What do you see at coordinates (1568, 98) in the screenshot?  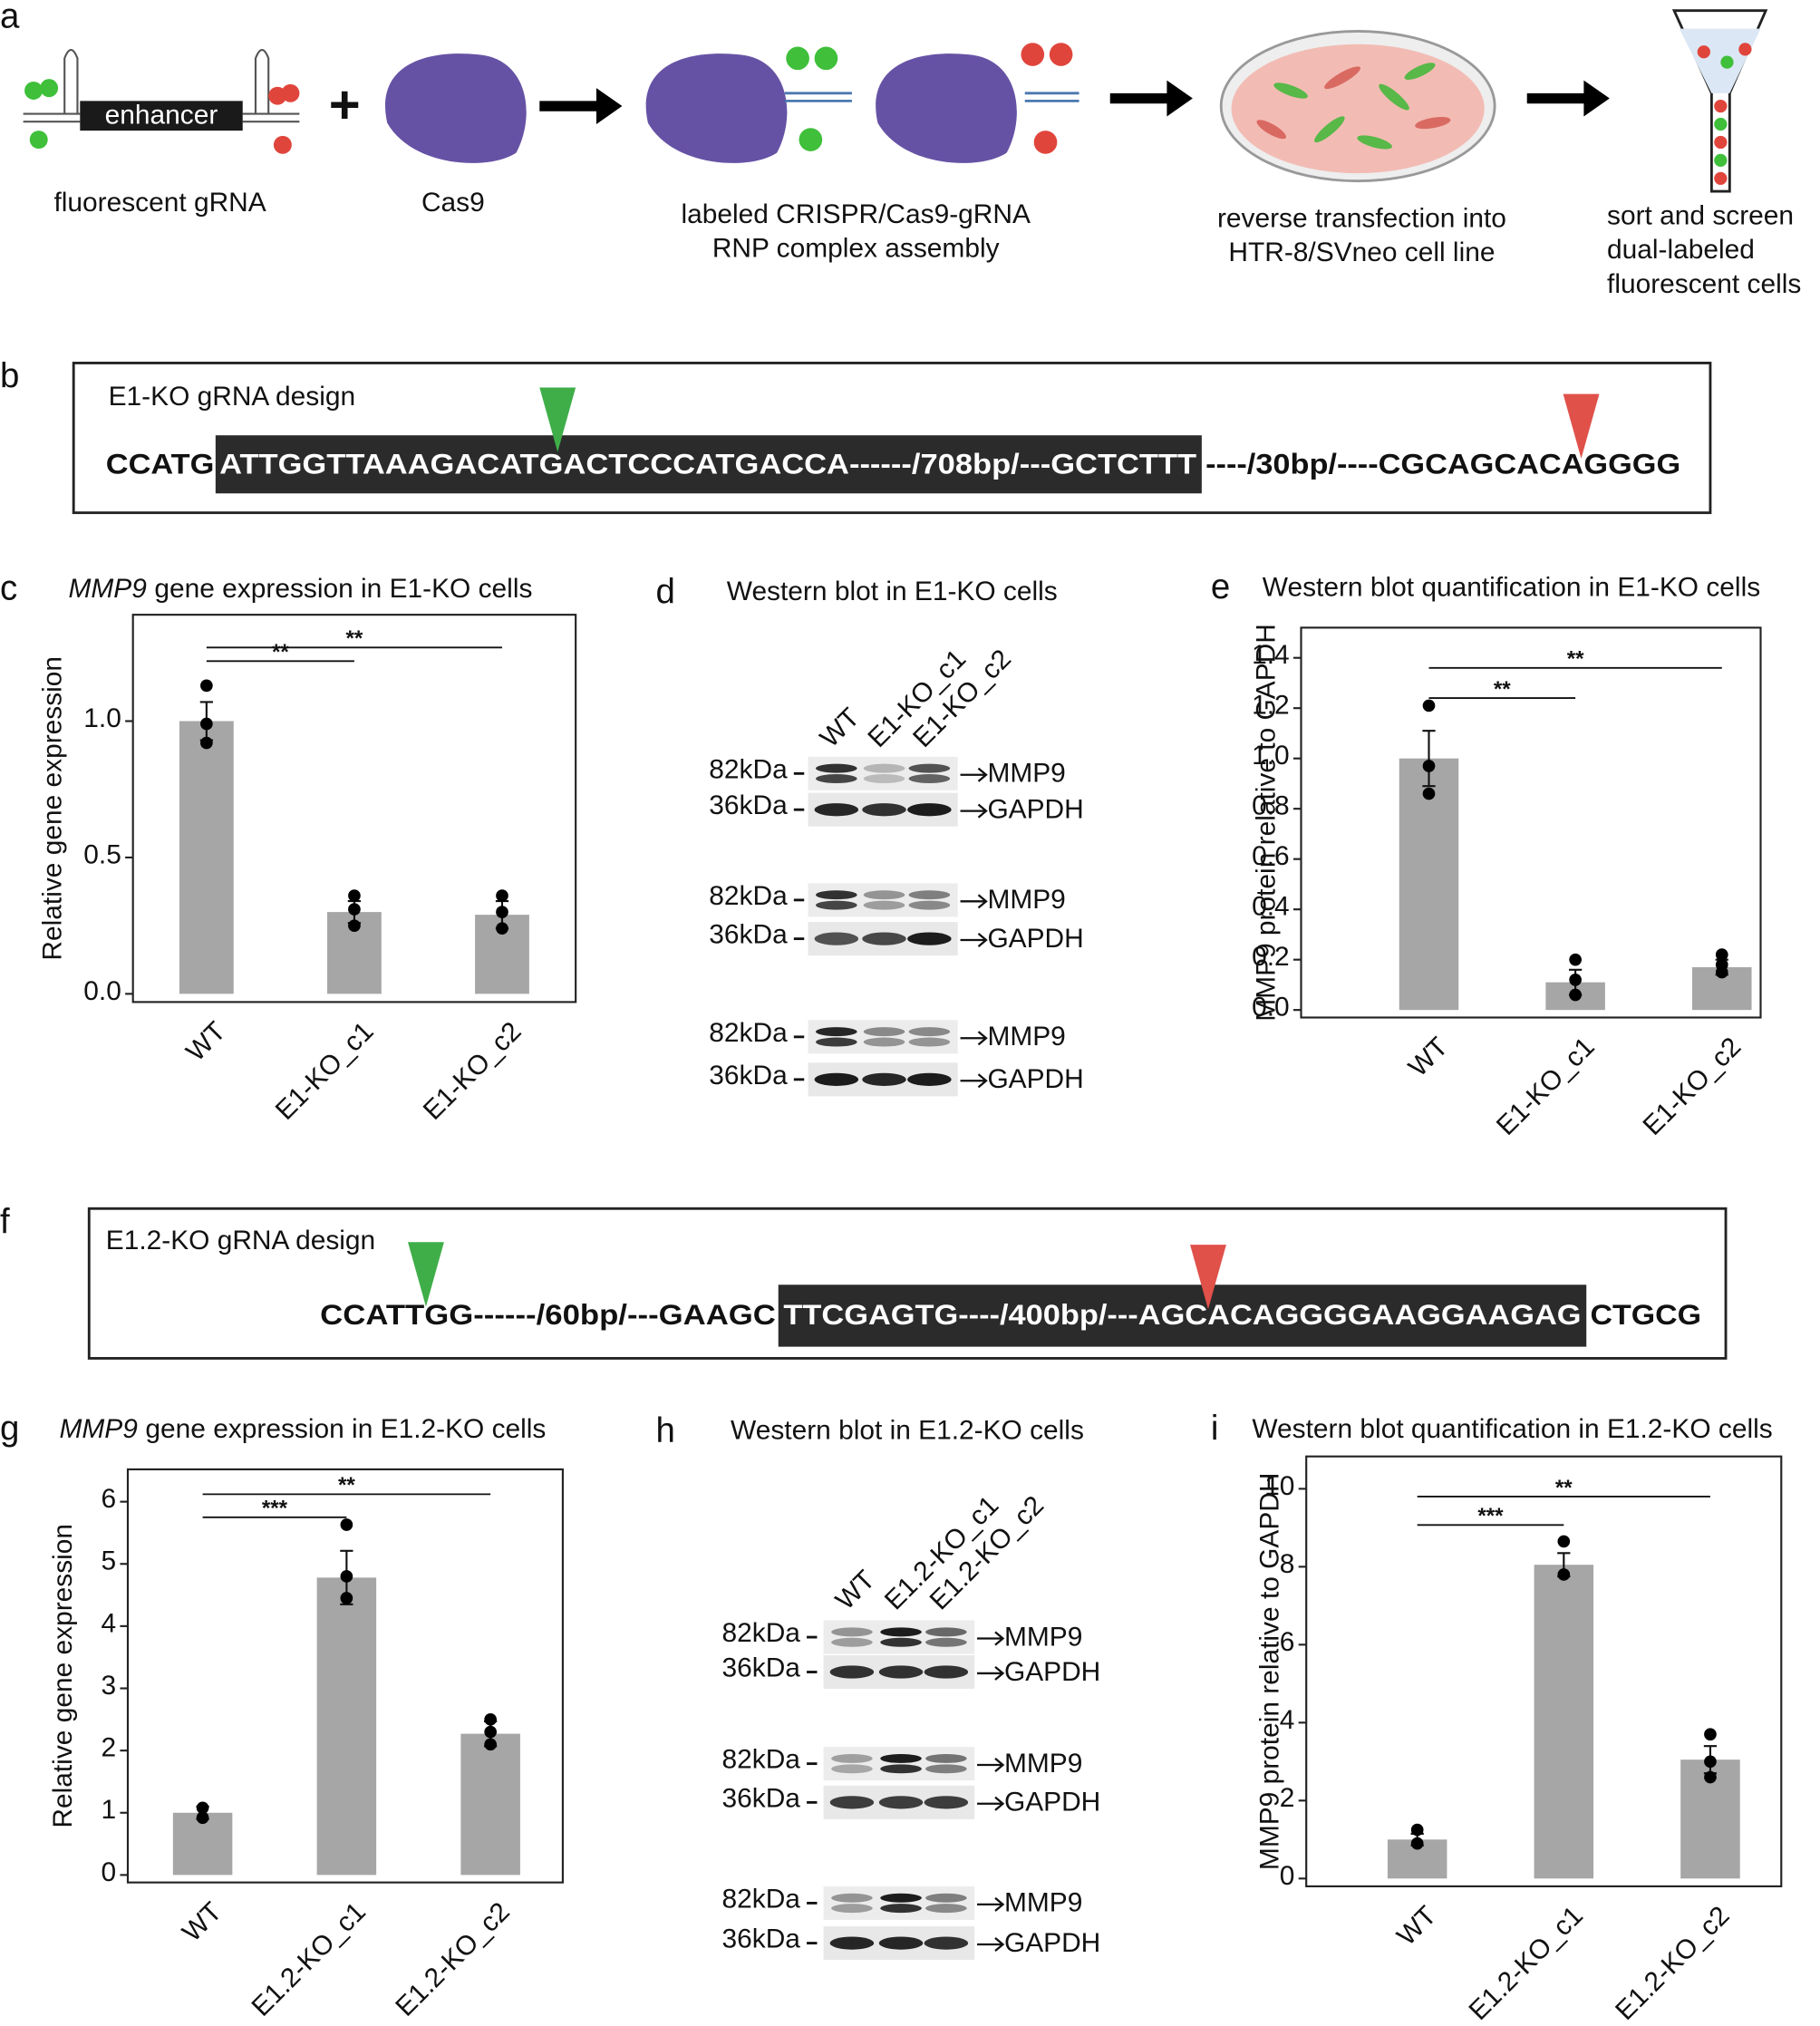 I see `arrow` at bounding box center [1568, 98].